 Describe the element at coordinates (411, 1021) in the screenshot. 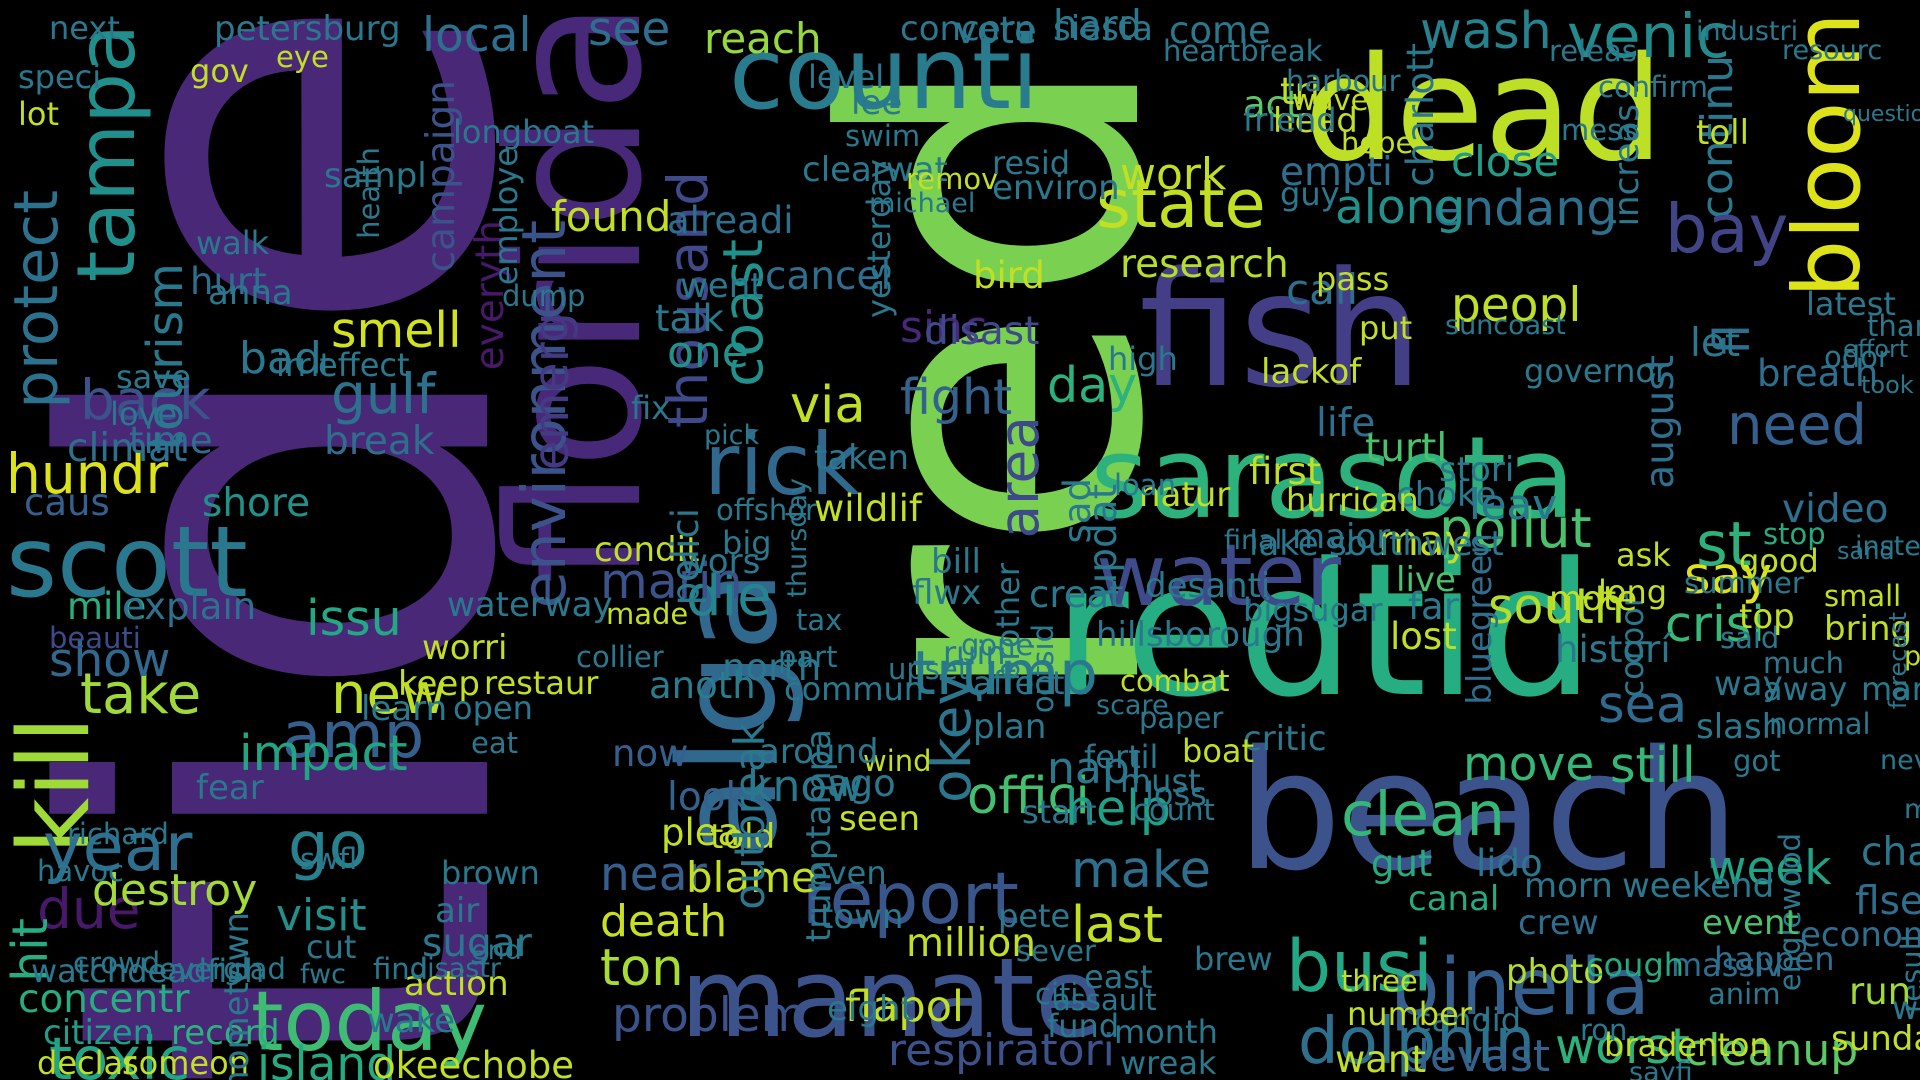

I see `word-237: wake` at that location.